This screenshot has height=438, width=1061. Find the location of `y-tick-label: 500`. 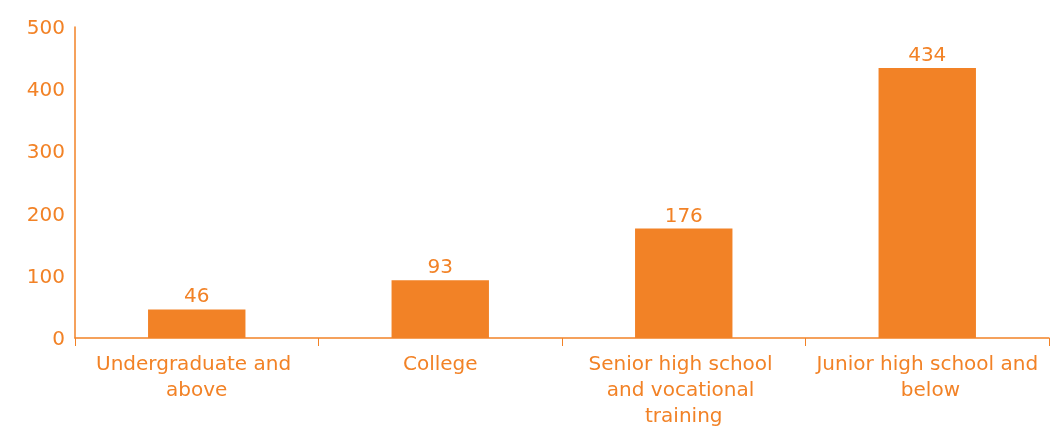

y-tick-label: 500 is located at coordinates (45, 27).